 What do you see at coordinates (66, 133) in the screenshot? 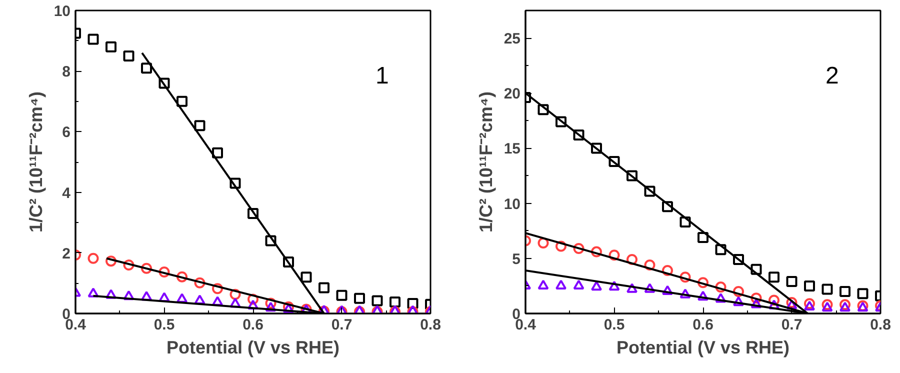
I see `y-tick-label: 6` at bounding box center [66, 133].